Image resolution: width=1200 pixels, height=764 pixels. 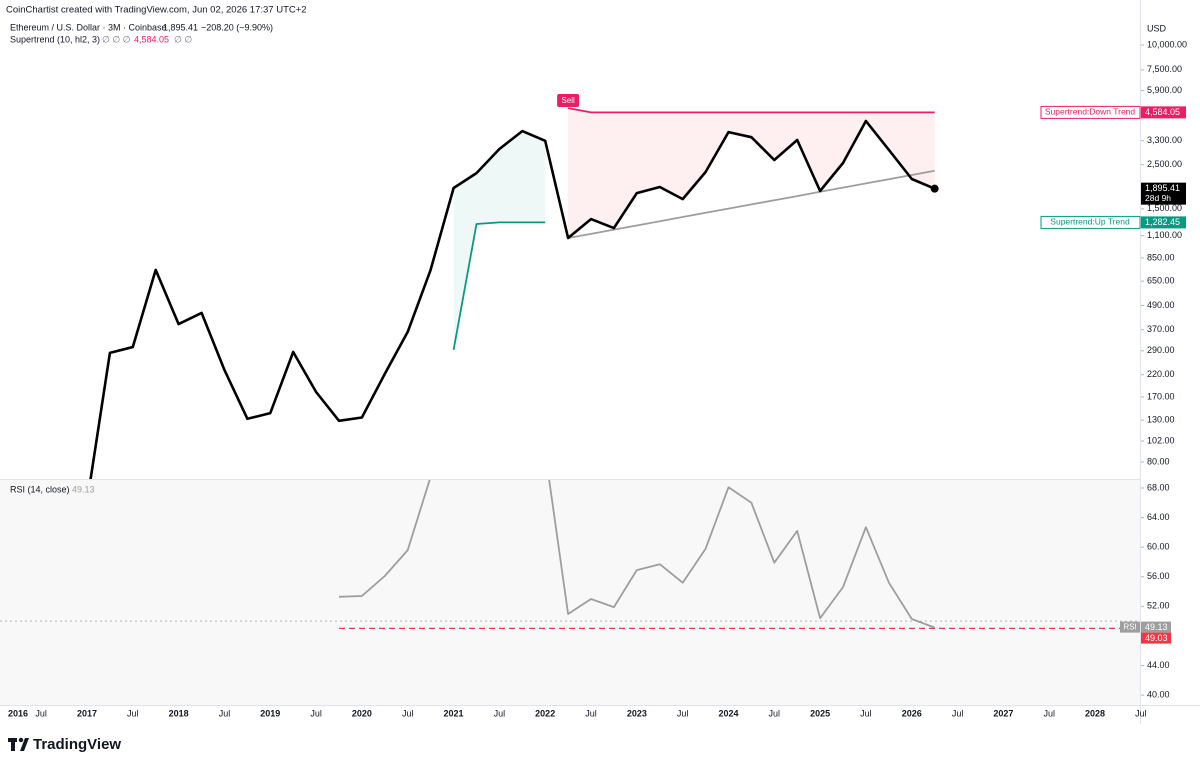 What do you see at coordinates (237, 27) in the screenshot?
I see `price-change: −208.20 (−9.90%)` at bounding box center [237, 27].